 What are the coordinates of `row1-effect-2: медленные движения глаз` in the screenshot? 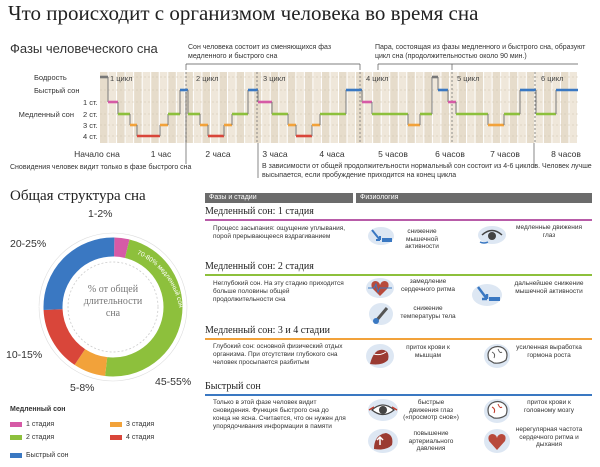 It's located at (549, 231).